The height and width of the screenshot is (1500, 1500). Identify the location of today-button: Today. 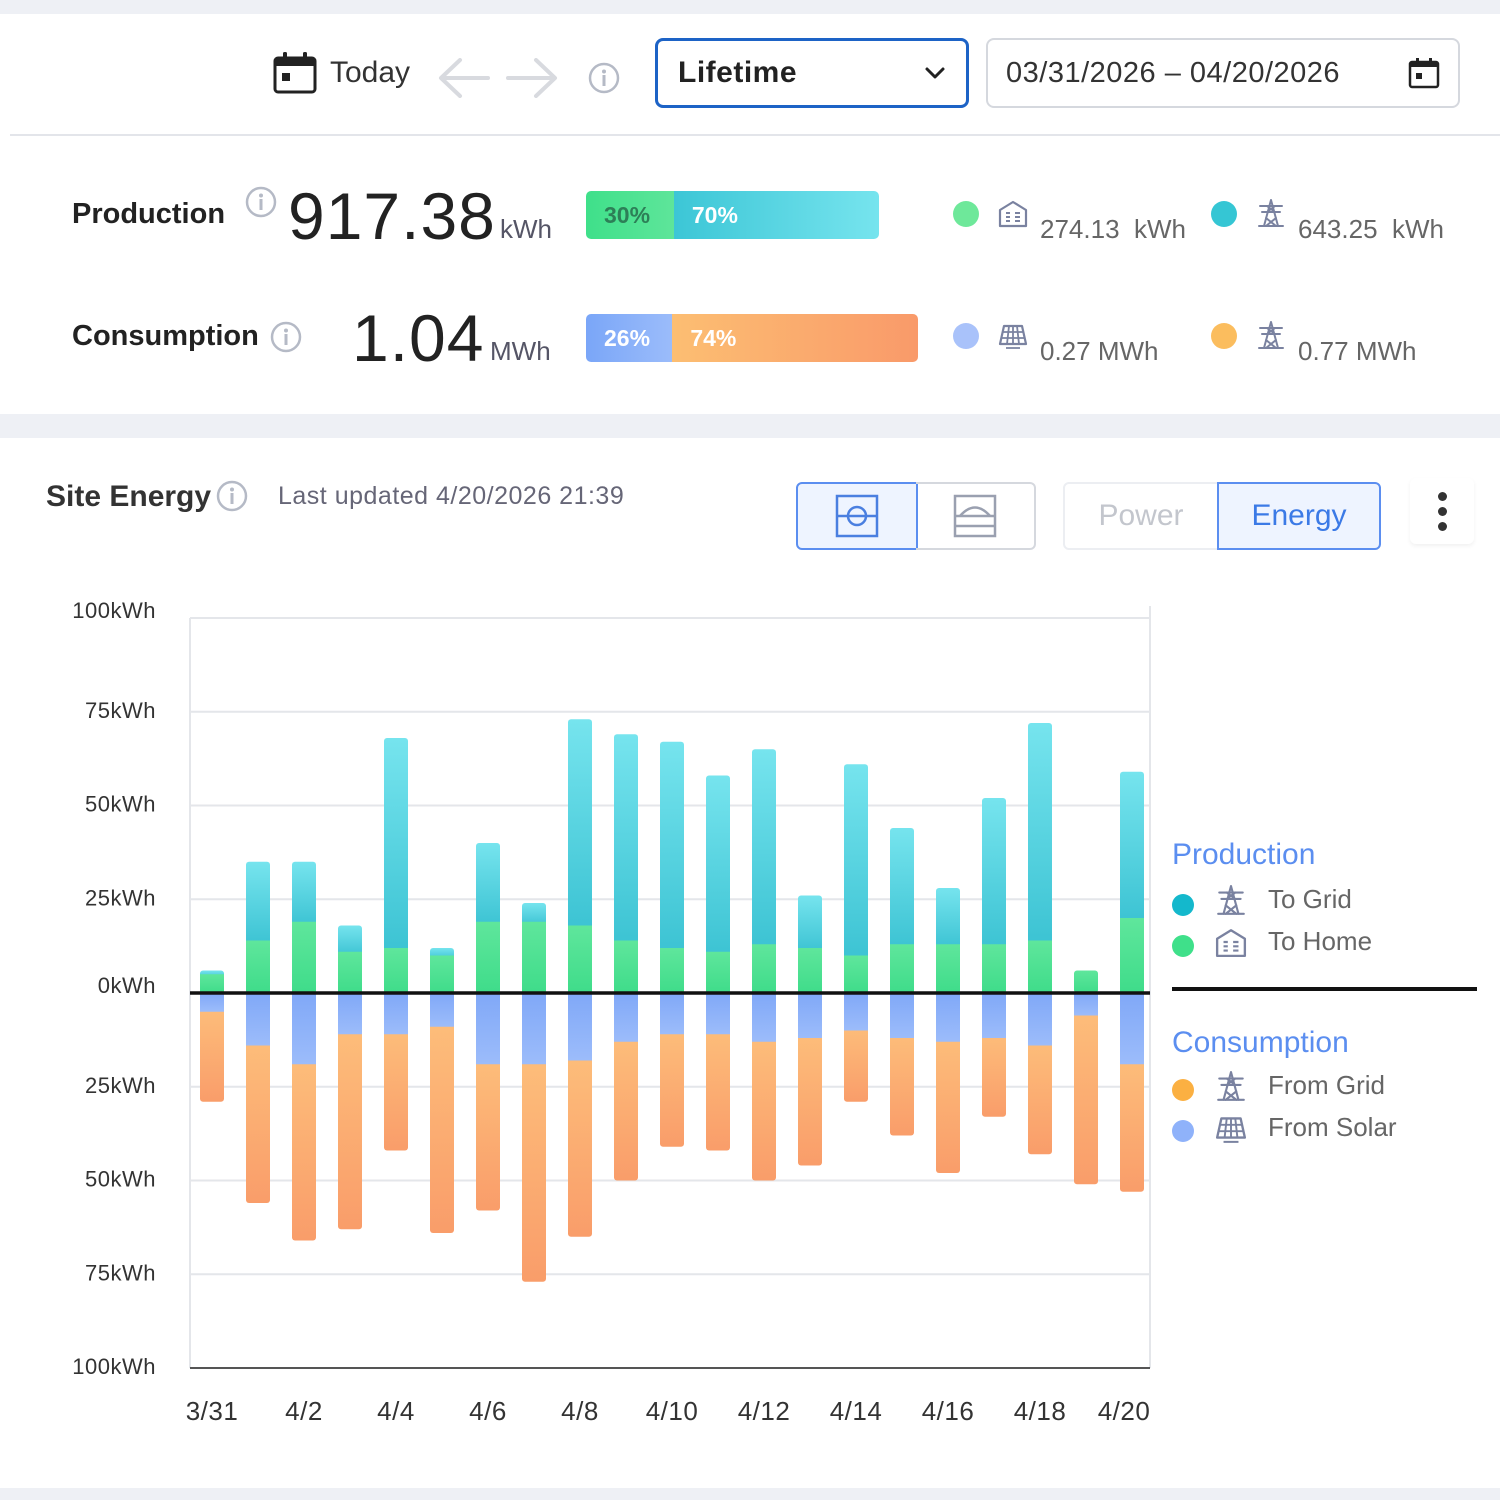
(341, 73).